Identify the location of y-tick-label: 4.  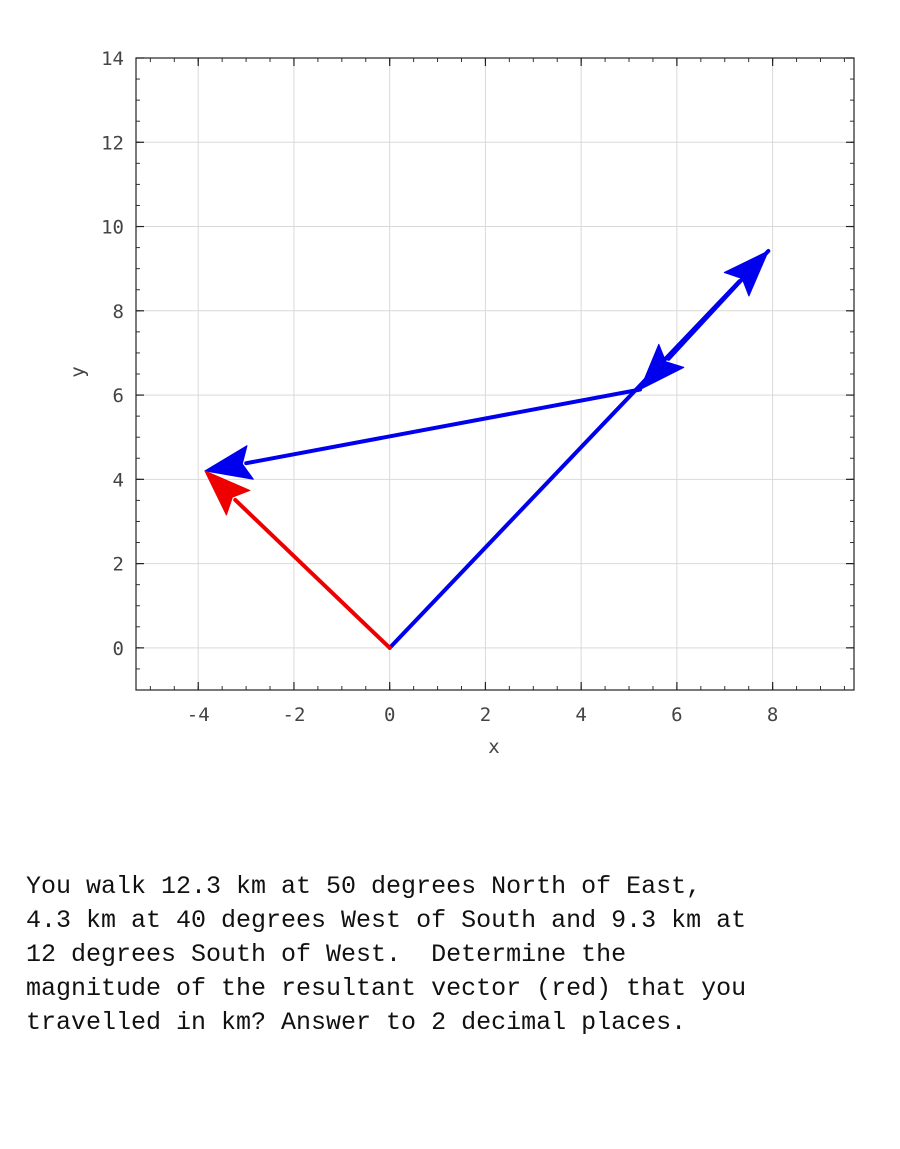
(118, 480).